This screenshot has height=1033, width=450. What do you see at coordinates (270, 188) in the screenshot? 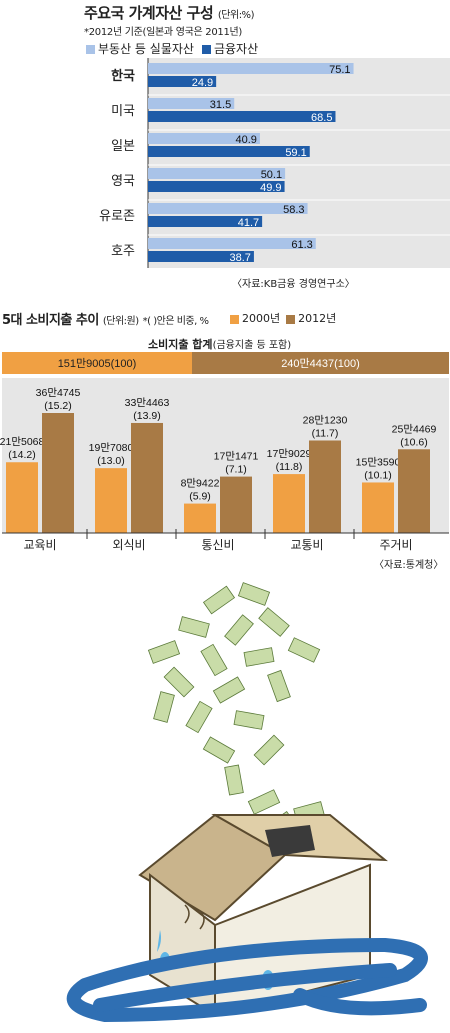
I see `bar-value-label: 49.9` at bounding box center [270, 188].